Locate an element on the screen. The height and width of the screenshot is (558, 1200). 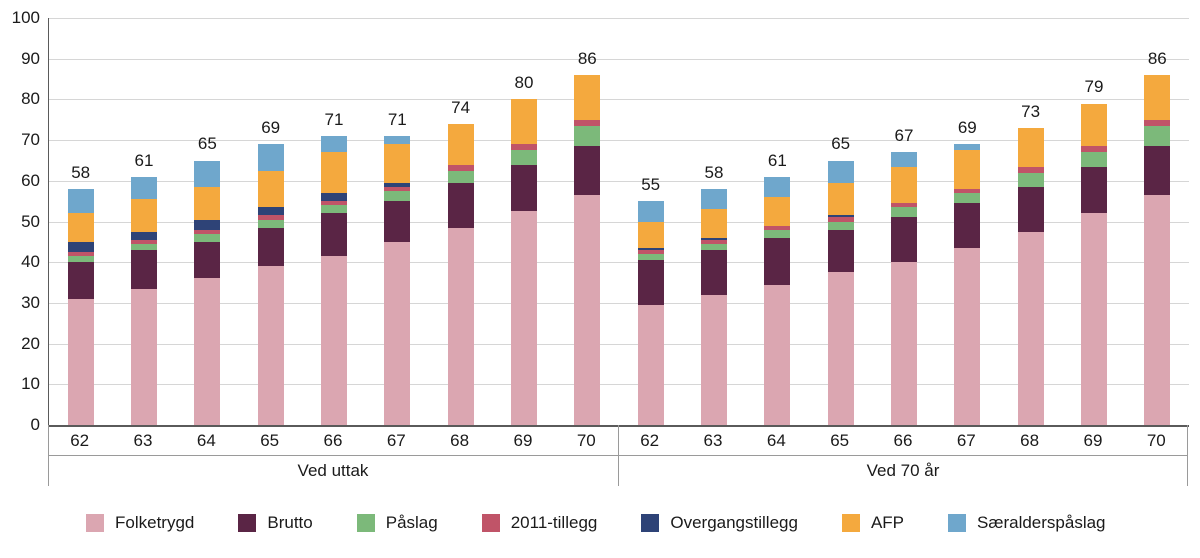
bar-slot: 65 is located at coordinates (207, 221).